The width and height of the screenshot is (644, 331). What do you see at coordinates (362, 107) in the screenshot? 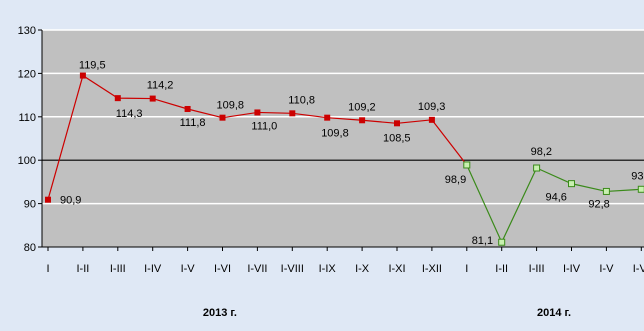
I see `data-label: 109,2` at bounding box center [362, 107].